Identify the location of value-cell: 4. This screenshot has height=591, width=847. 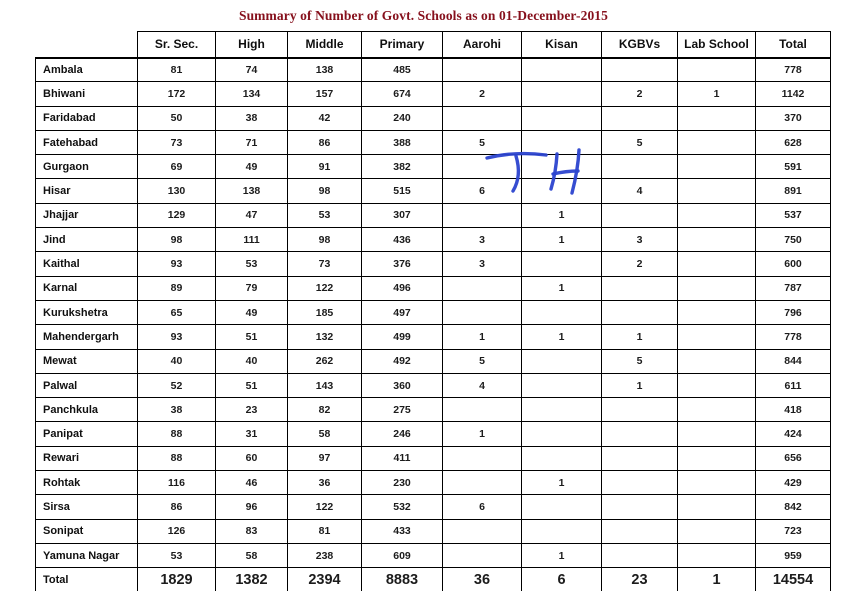
(482, 385).